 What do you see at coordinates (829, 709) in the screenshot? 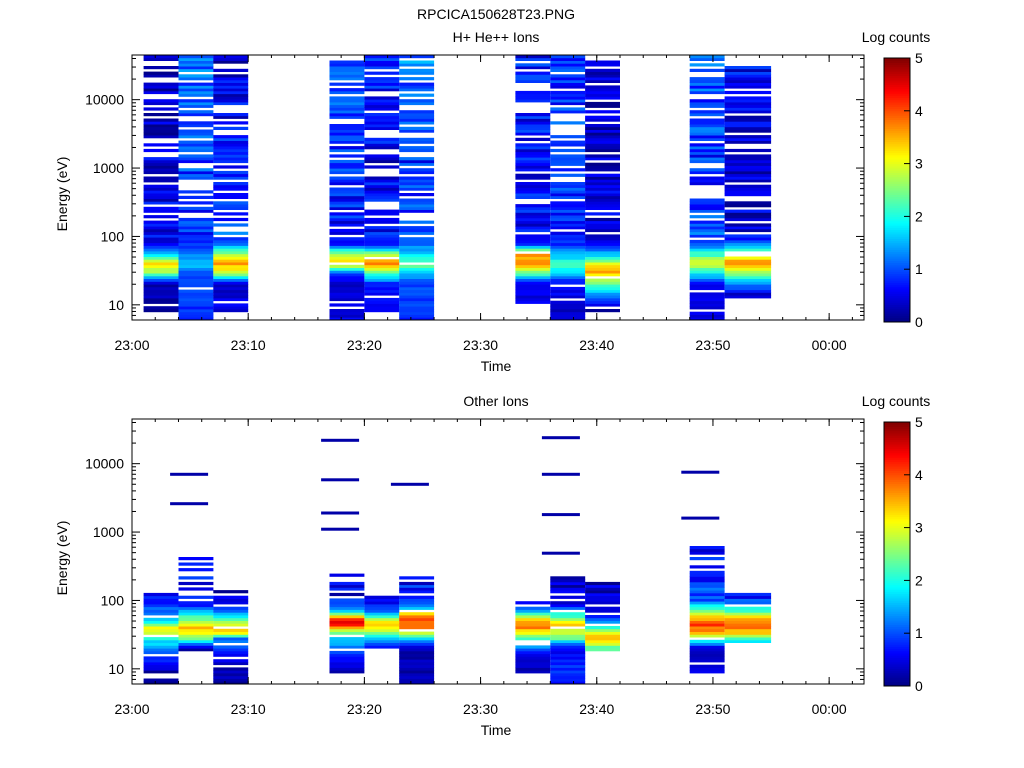
I see `x-tick-label: 00:00` at bounding box center [829, 709].